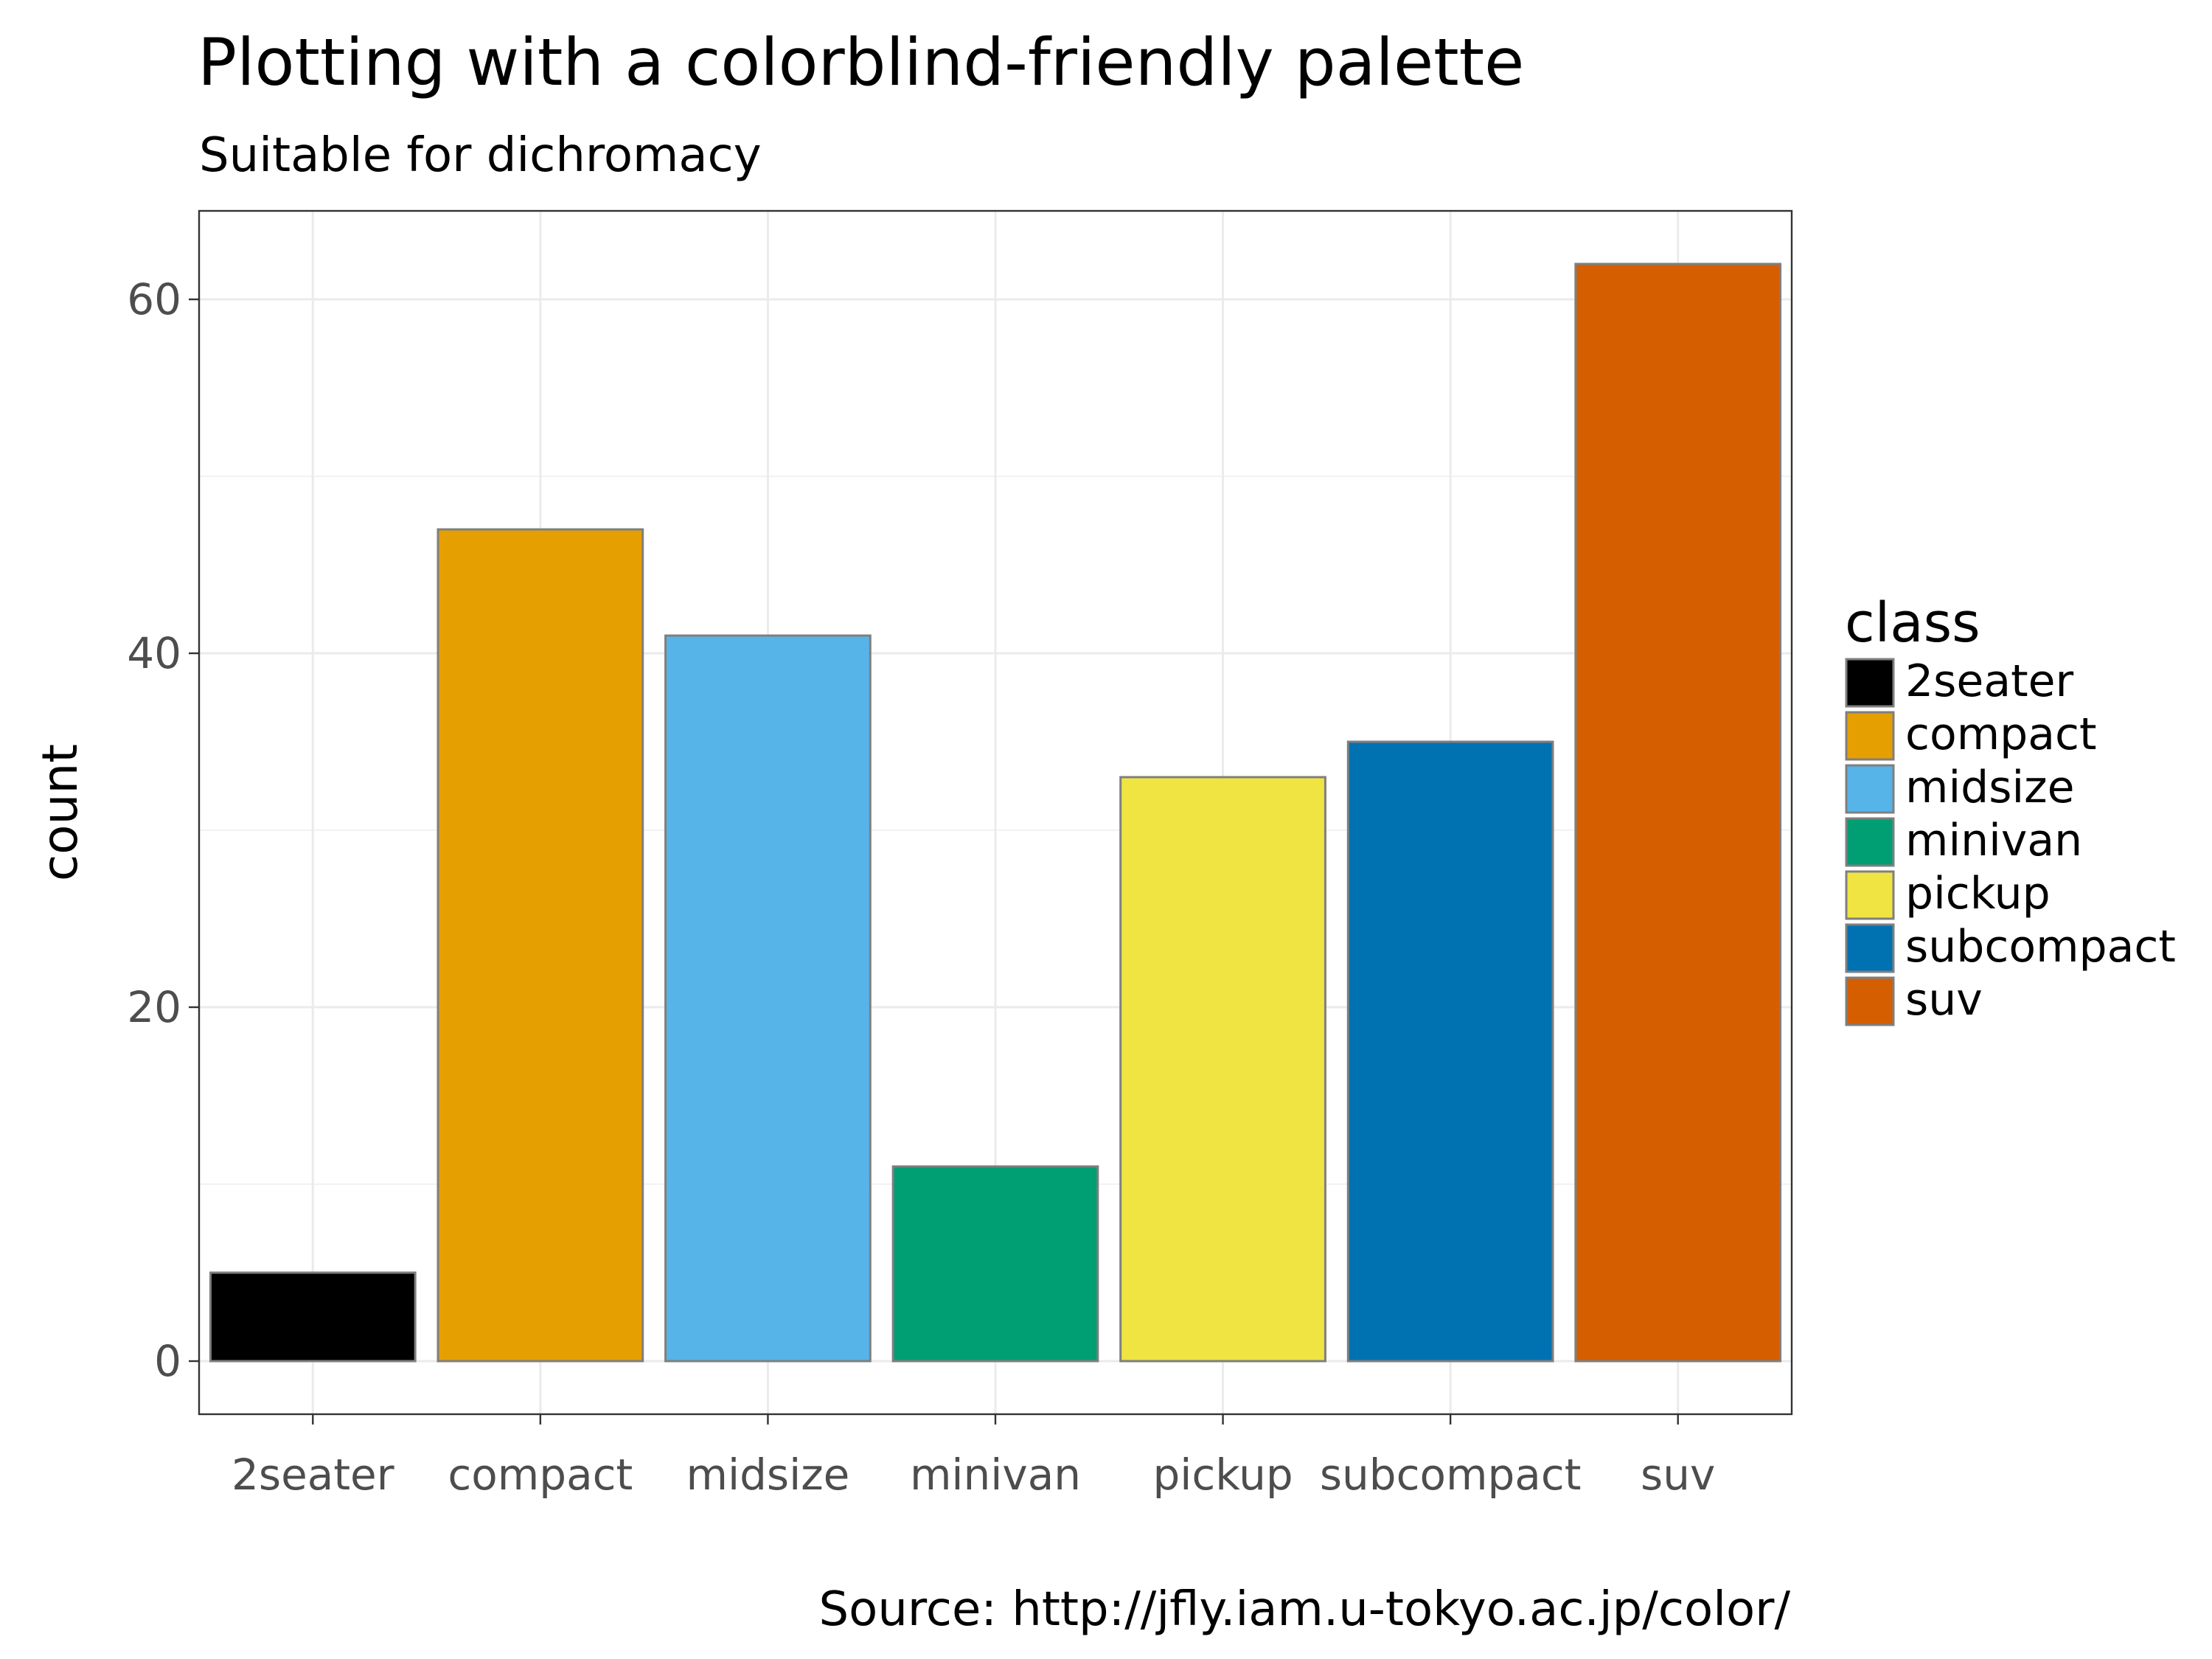 This screenshot has width=2212, height=1659. Describe the element at coordinates (995, 1475) in the screenshot. I see `x-tick-label: minivan` at that location.